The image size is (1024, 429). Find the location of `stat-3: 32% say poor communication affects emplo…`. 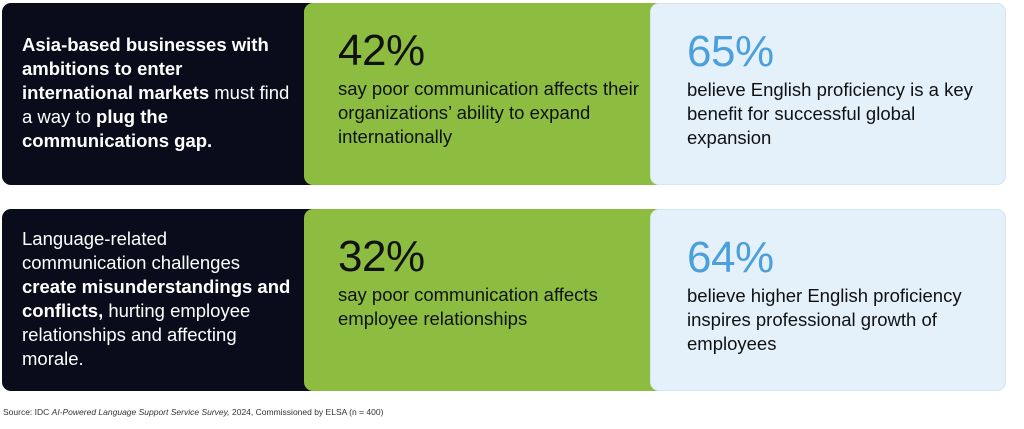

stat-3: 32% say poor communication affects emplo… is located at coordinates (493, 282).